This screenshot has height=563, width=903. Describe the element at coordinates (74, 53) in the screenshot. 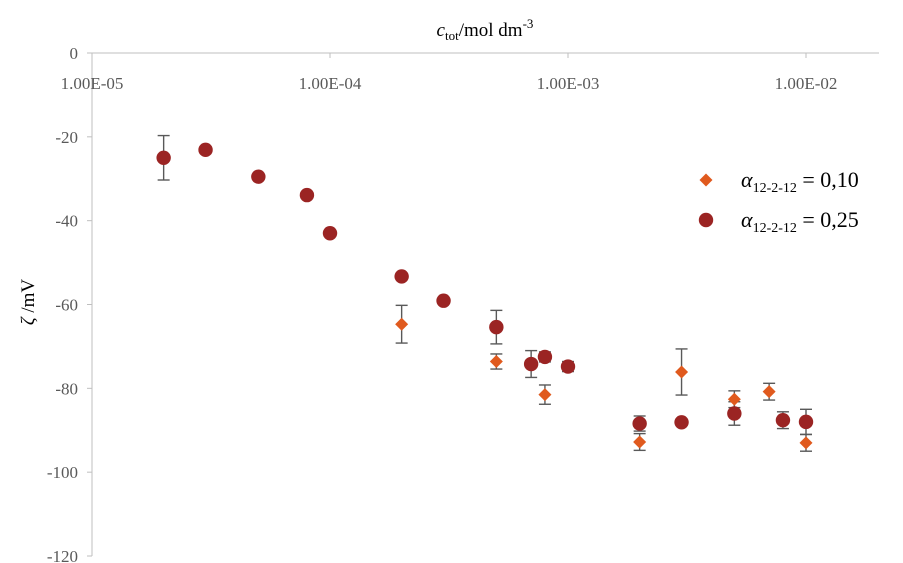

I see `y-tick-label: 0` at that location.